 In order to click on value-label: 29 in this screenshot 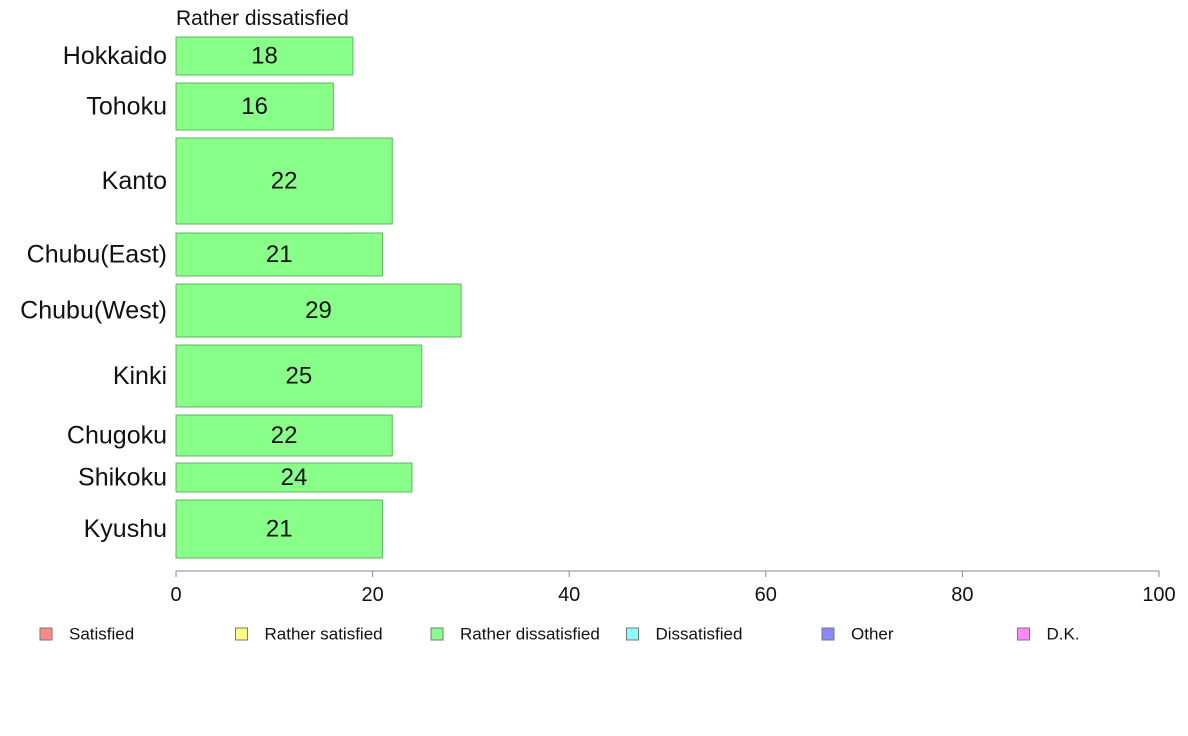, I will do `click(318, 310)`.